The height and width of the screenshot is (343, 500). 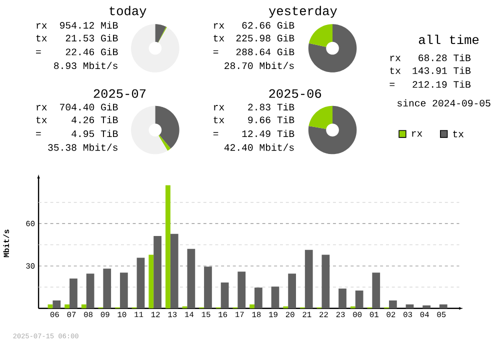 I want to click on chart-title: 2025-06, so click(x=295, y=93).